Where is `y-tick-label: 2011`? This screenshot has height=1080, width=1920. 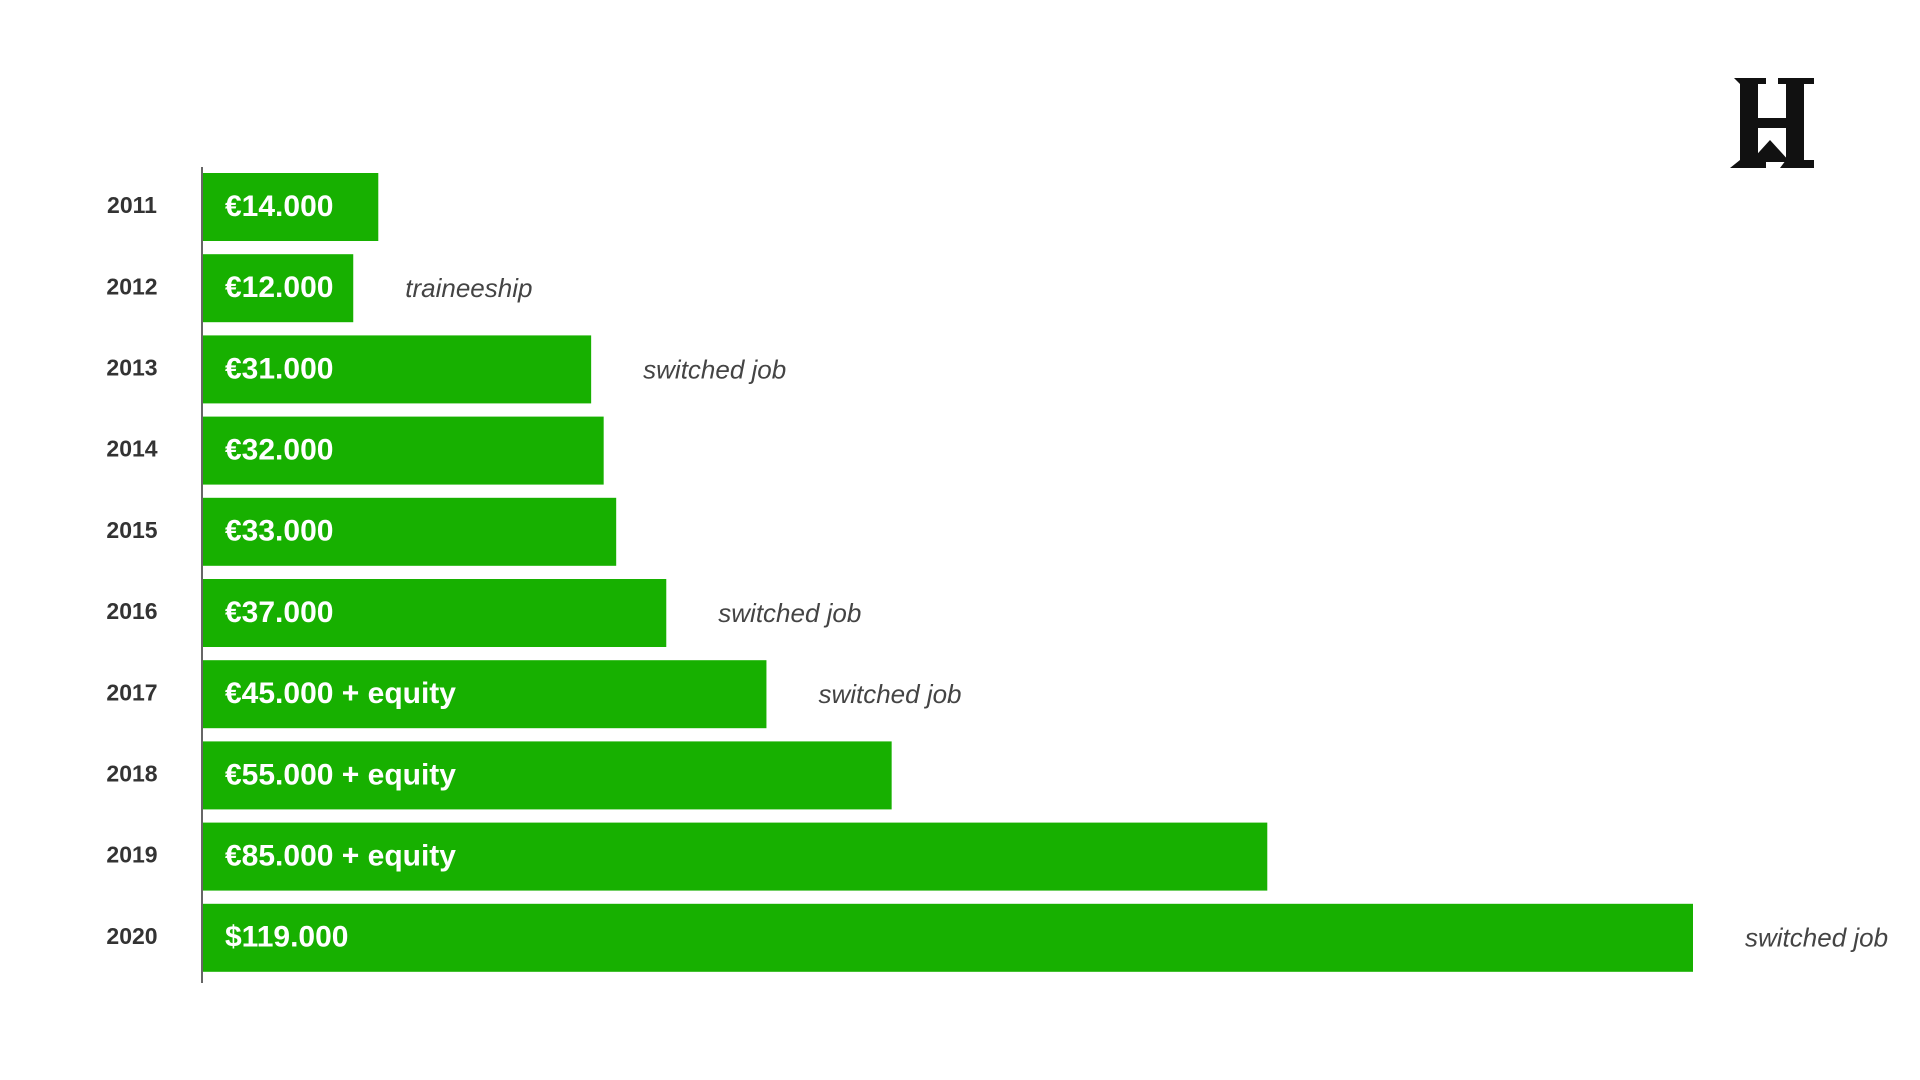 y-tick-label: 2011 is located at coordinates (132, 205).